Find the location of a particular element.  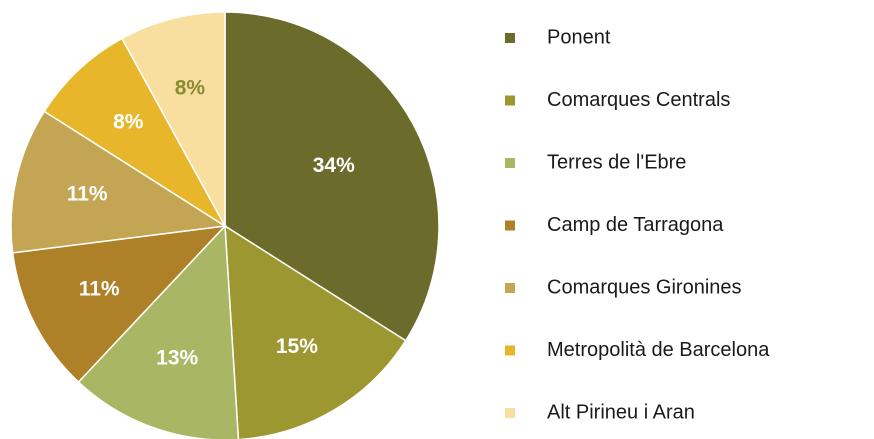

legend-label: Alt Pirineu i Aran is located at coordinates (621, 412).